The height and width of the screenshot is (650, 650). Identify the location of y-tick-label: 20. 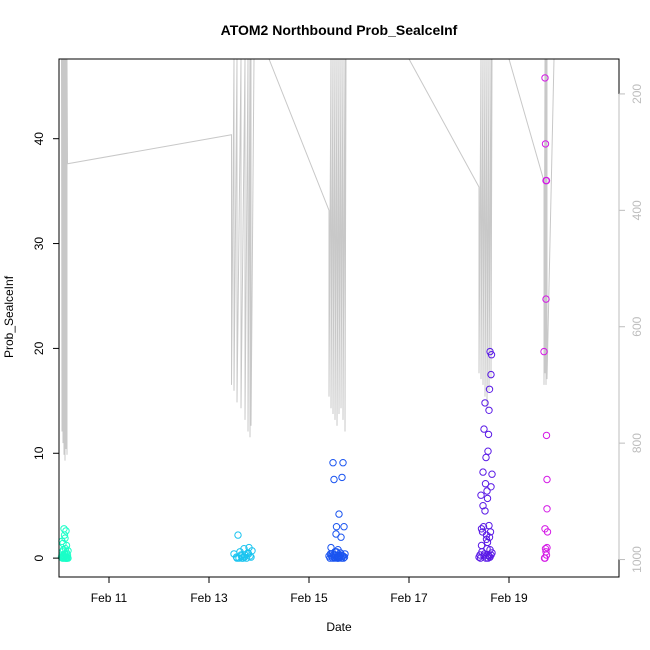
(39, 348).